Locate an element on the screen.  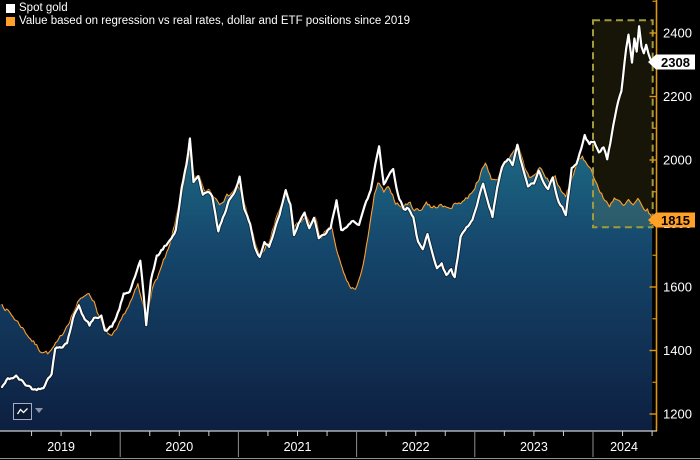
highlight-box-border is located at coordinates (623, 124).